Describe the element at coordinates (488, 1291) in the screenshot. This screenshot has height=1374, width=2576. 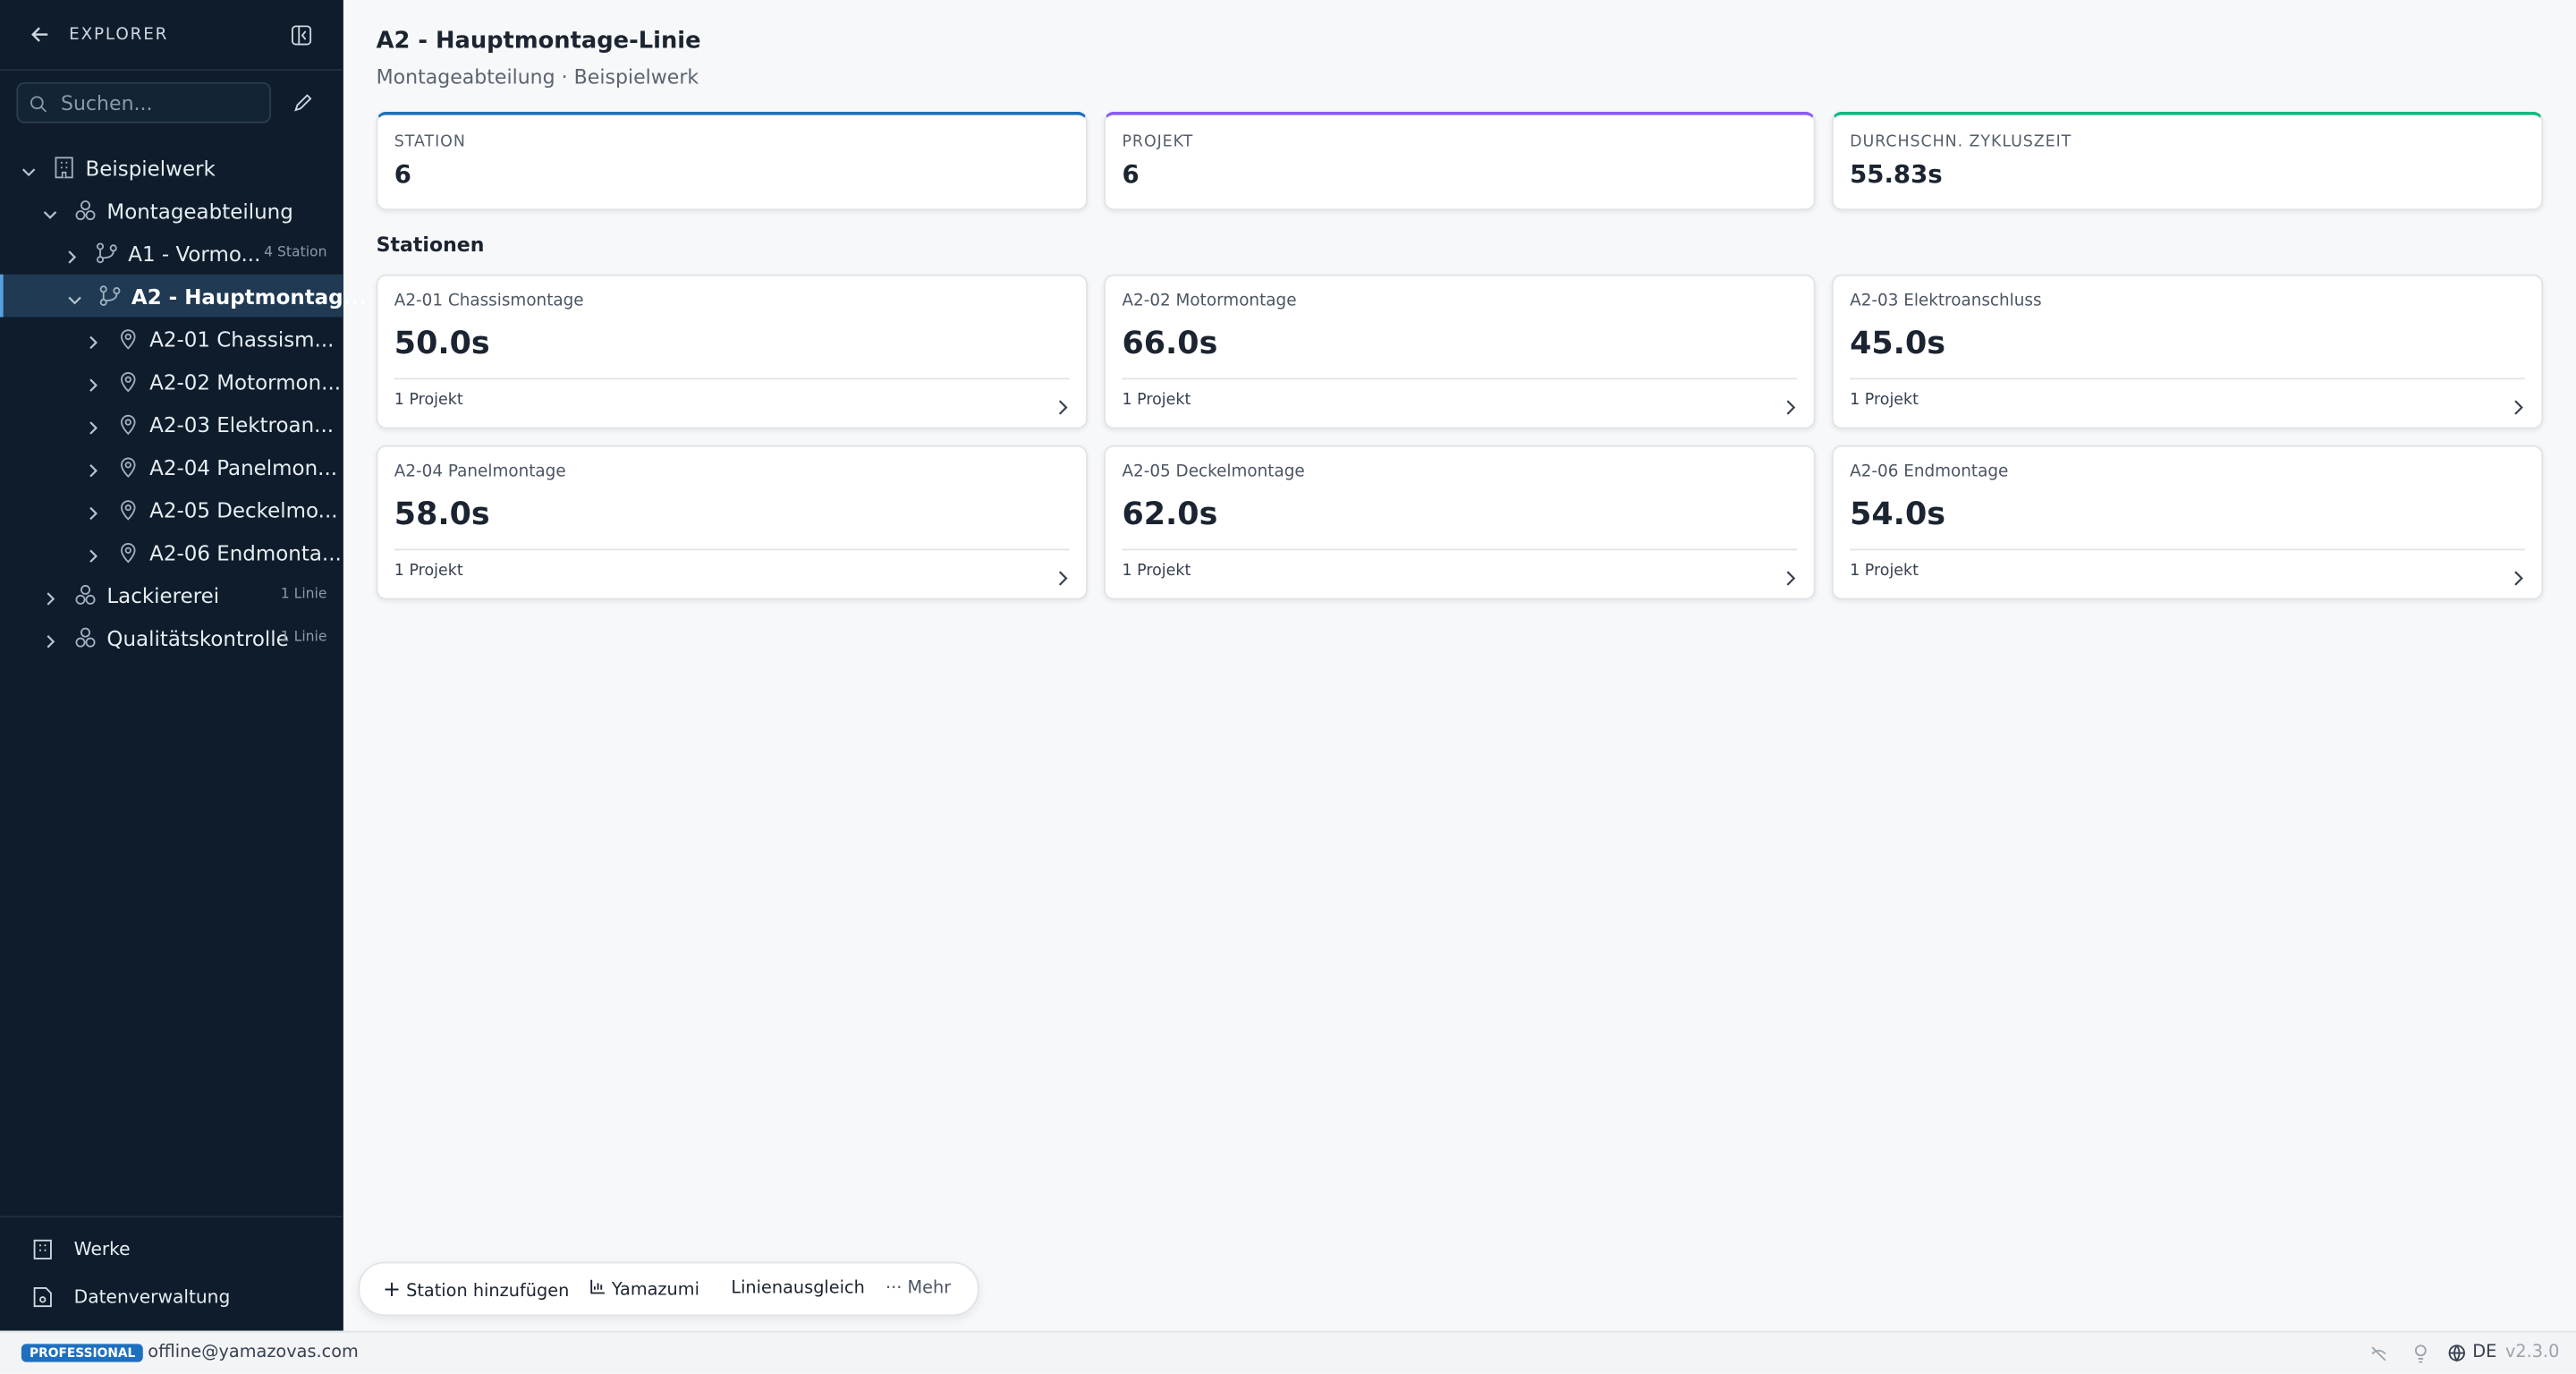
I see `button-label: Station hinzufügen` at that location.